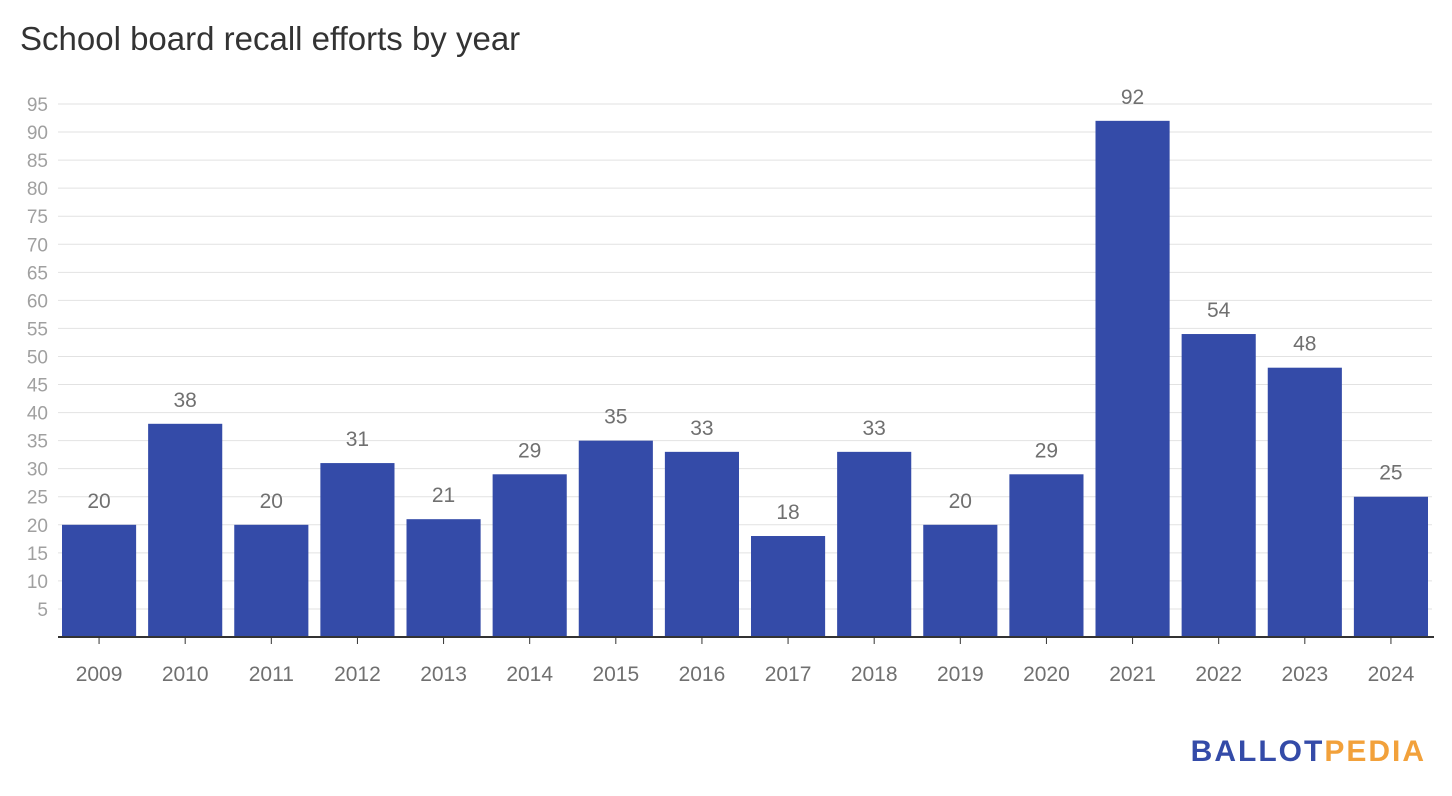 The width and height of the screenshot is (1452, 796). Describe the element at coordinates (37, 386) in the screenshot. I see `y-tick-label: 45` at that location.